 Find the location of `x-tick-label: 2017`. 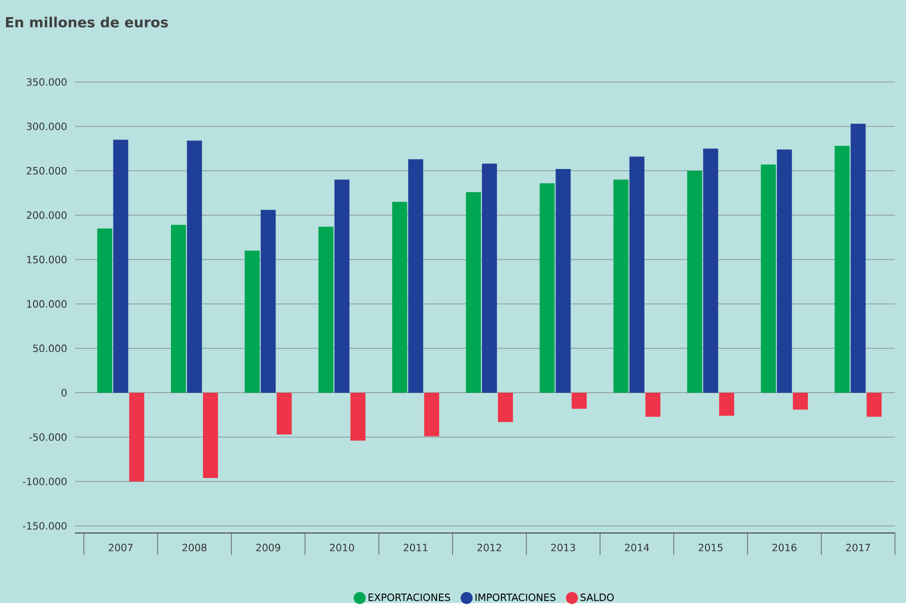

x-tick-label: 2017 is located at coordinates (858, 548).